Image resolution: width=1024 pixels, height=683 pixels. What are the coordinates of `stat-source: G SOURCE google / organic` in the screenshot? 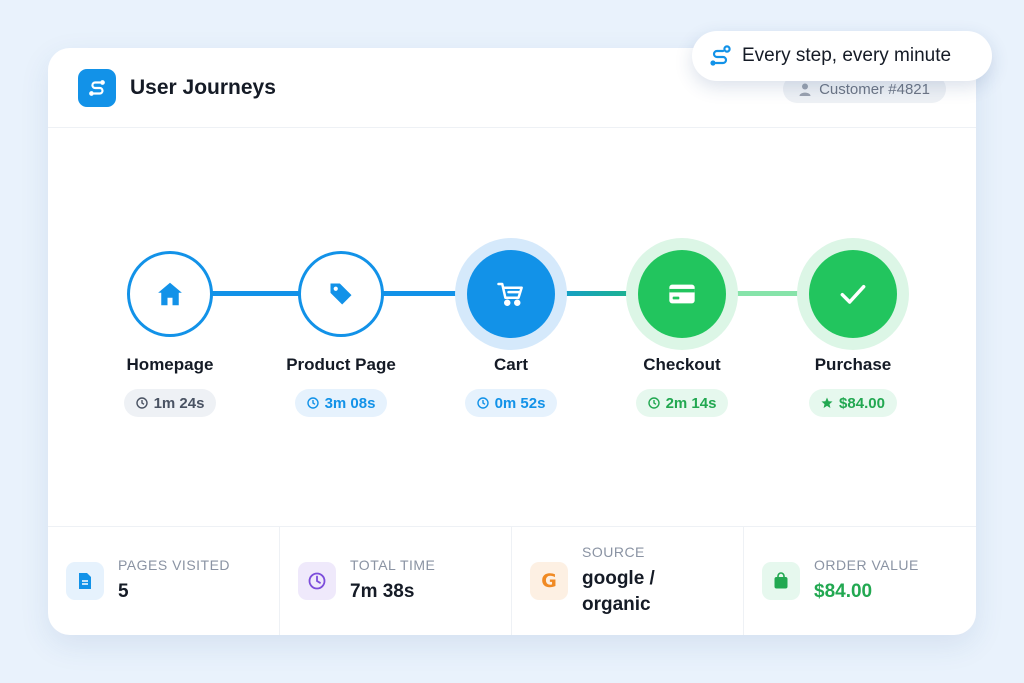 It's located at (628, 581).